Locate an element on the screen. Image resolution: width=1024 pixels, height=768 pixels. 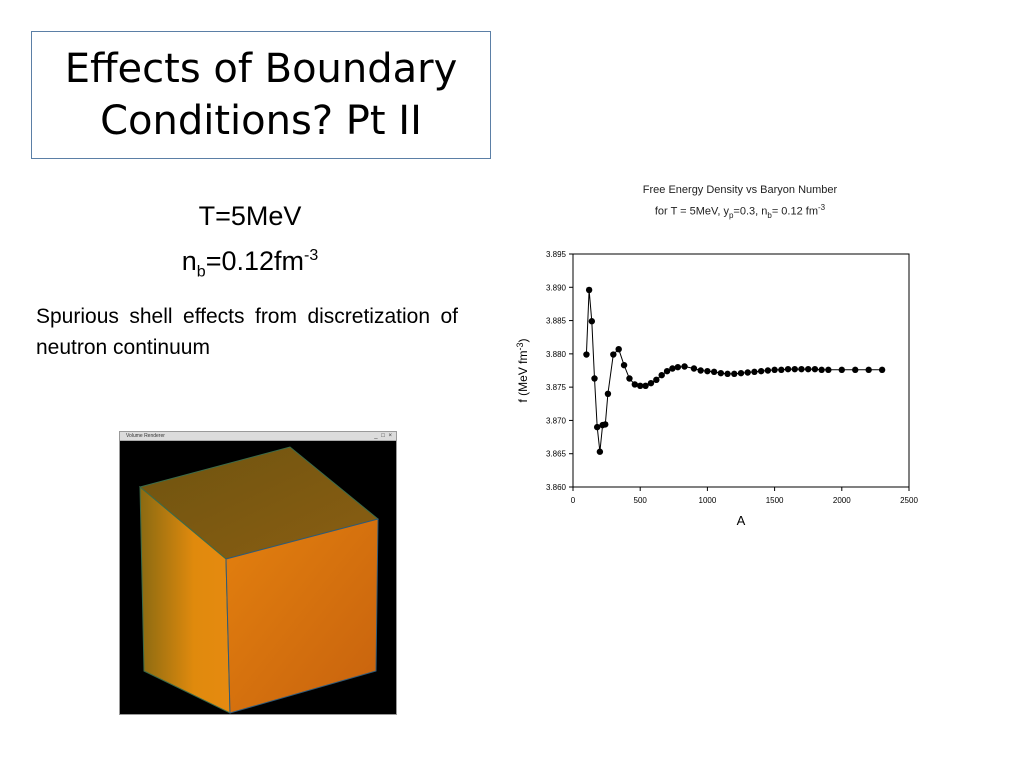
y-tick-label: 3.895 is located at coordinates (556, 254).